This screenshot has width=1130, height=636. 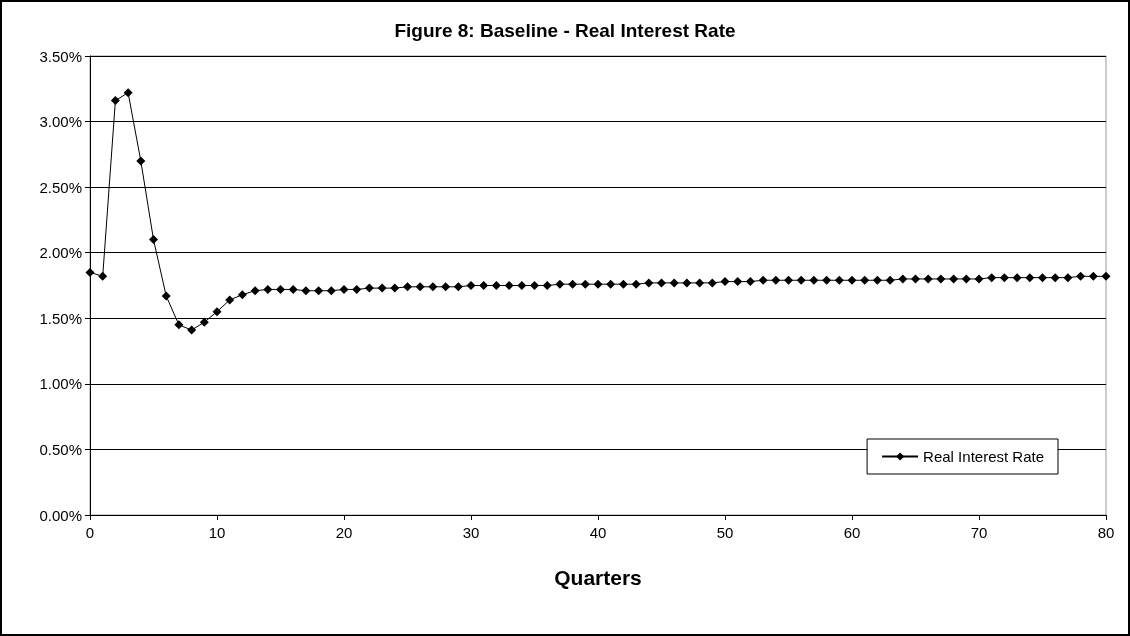 What do you see at coordinates (979, 532) in the screenshot?
I see `x-tick-label: 70` at bounding box center [979, 532].